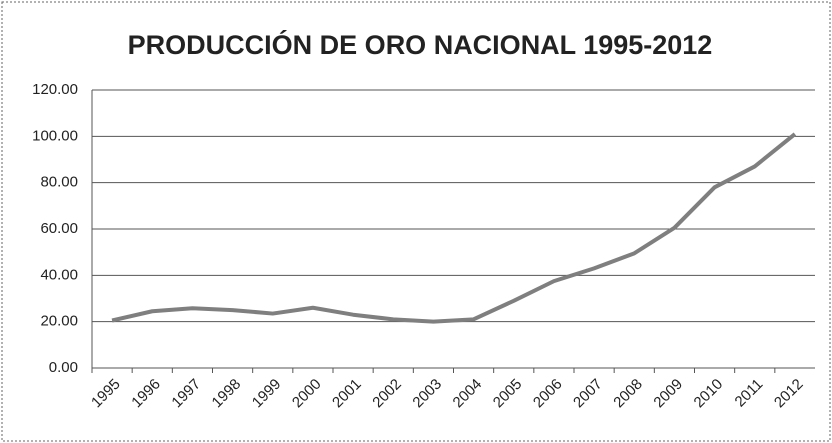 The width and height of the screenshot is (832, 443). Describe the element at coordinates (59, 274) in the screenshot. I see `y-tick-label: 40.00` at that location.